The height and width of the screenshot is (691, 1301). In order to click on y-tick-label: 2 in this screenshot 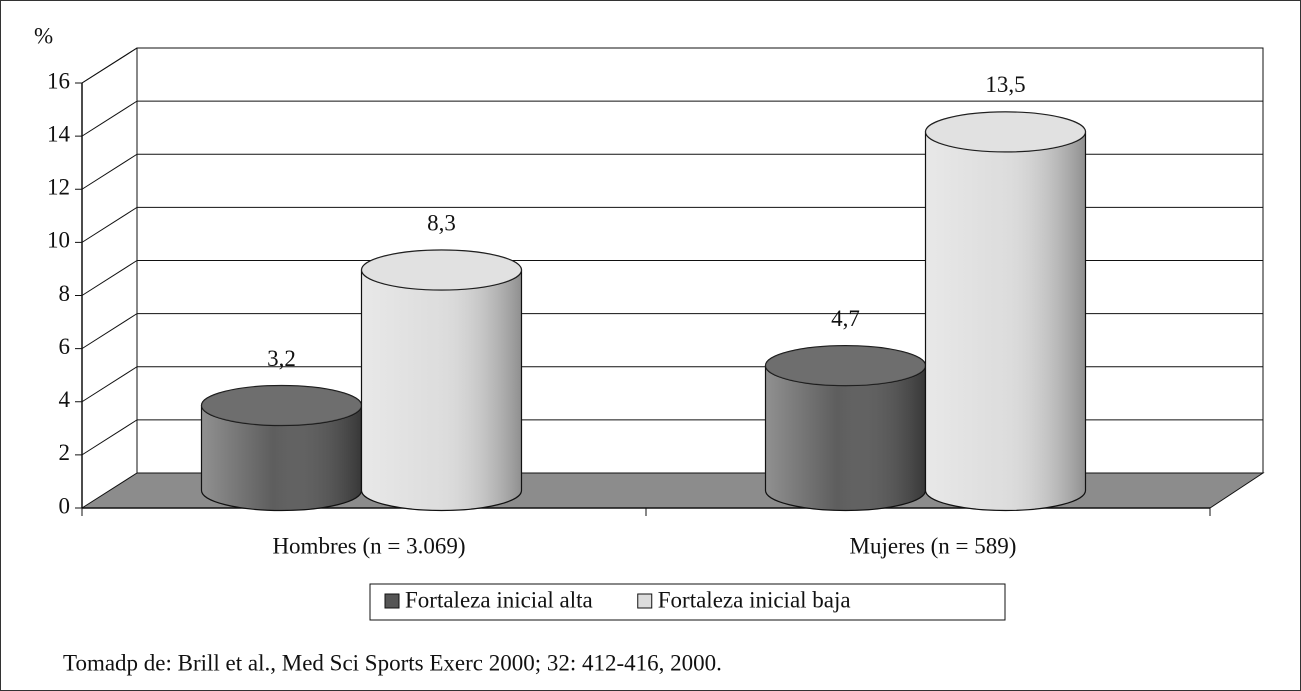, I will do `click(65, 452)`.